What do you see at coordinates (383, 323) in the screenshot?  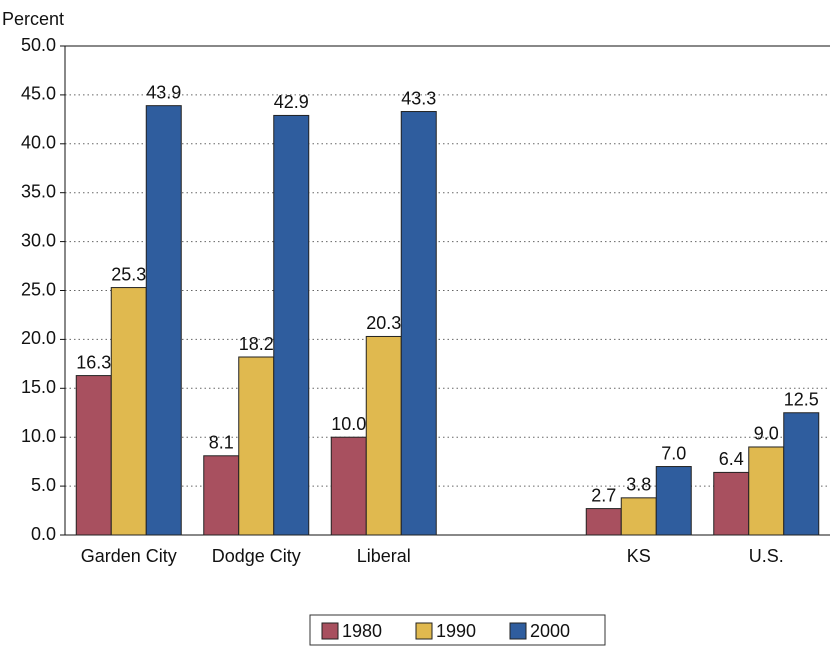 I see `value-label: 20.3` at bounding box center [383, 323].